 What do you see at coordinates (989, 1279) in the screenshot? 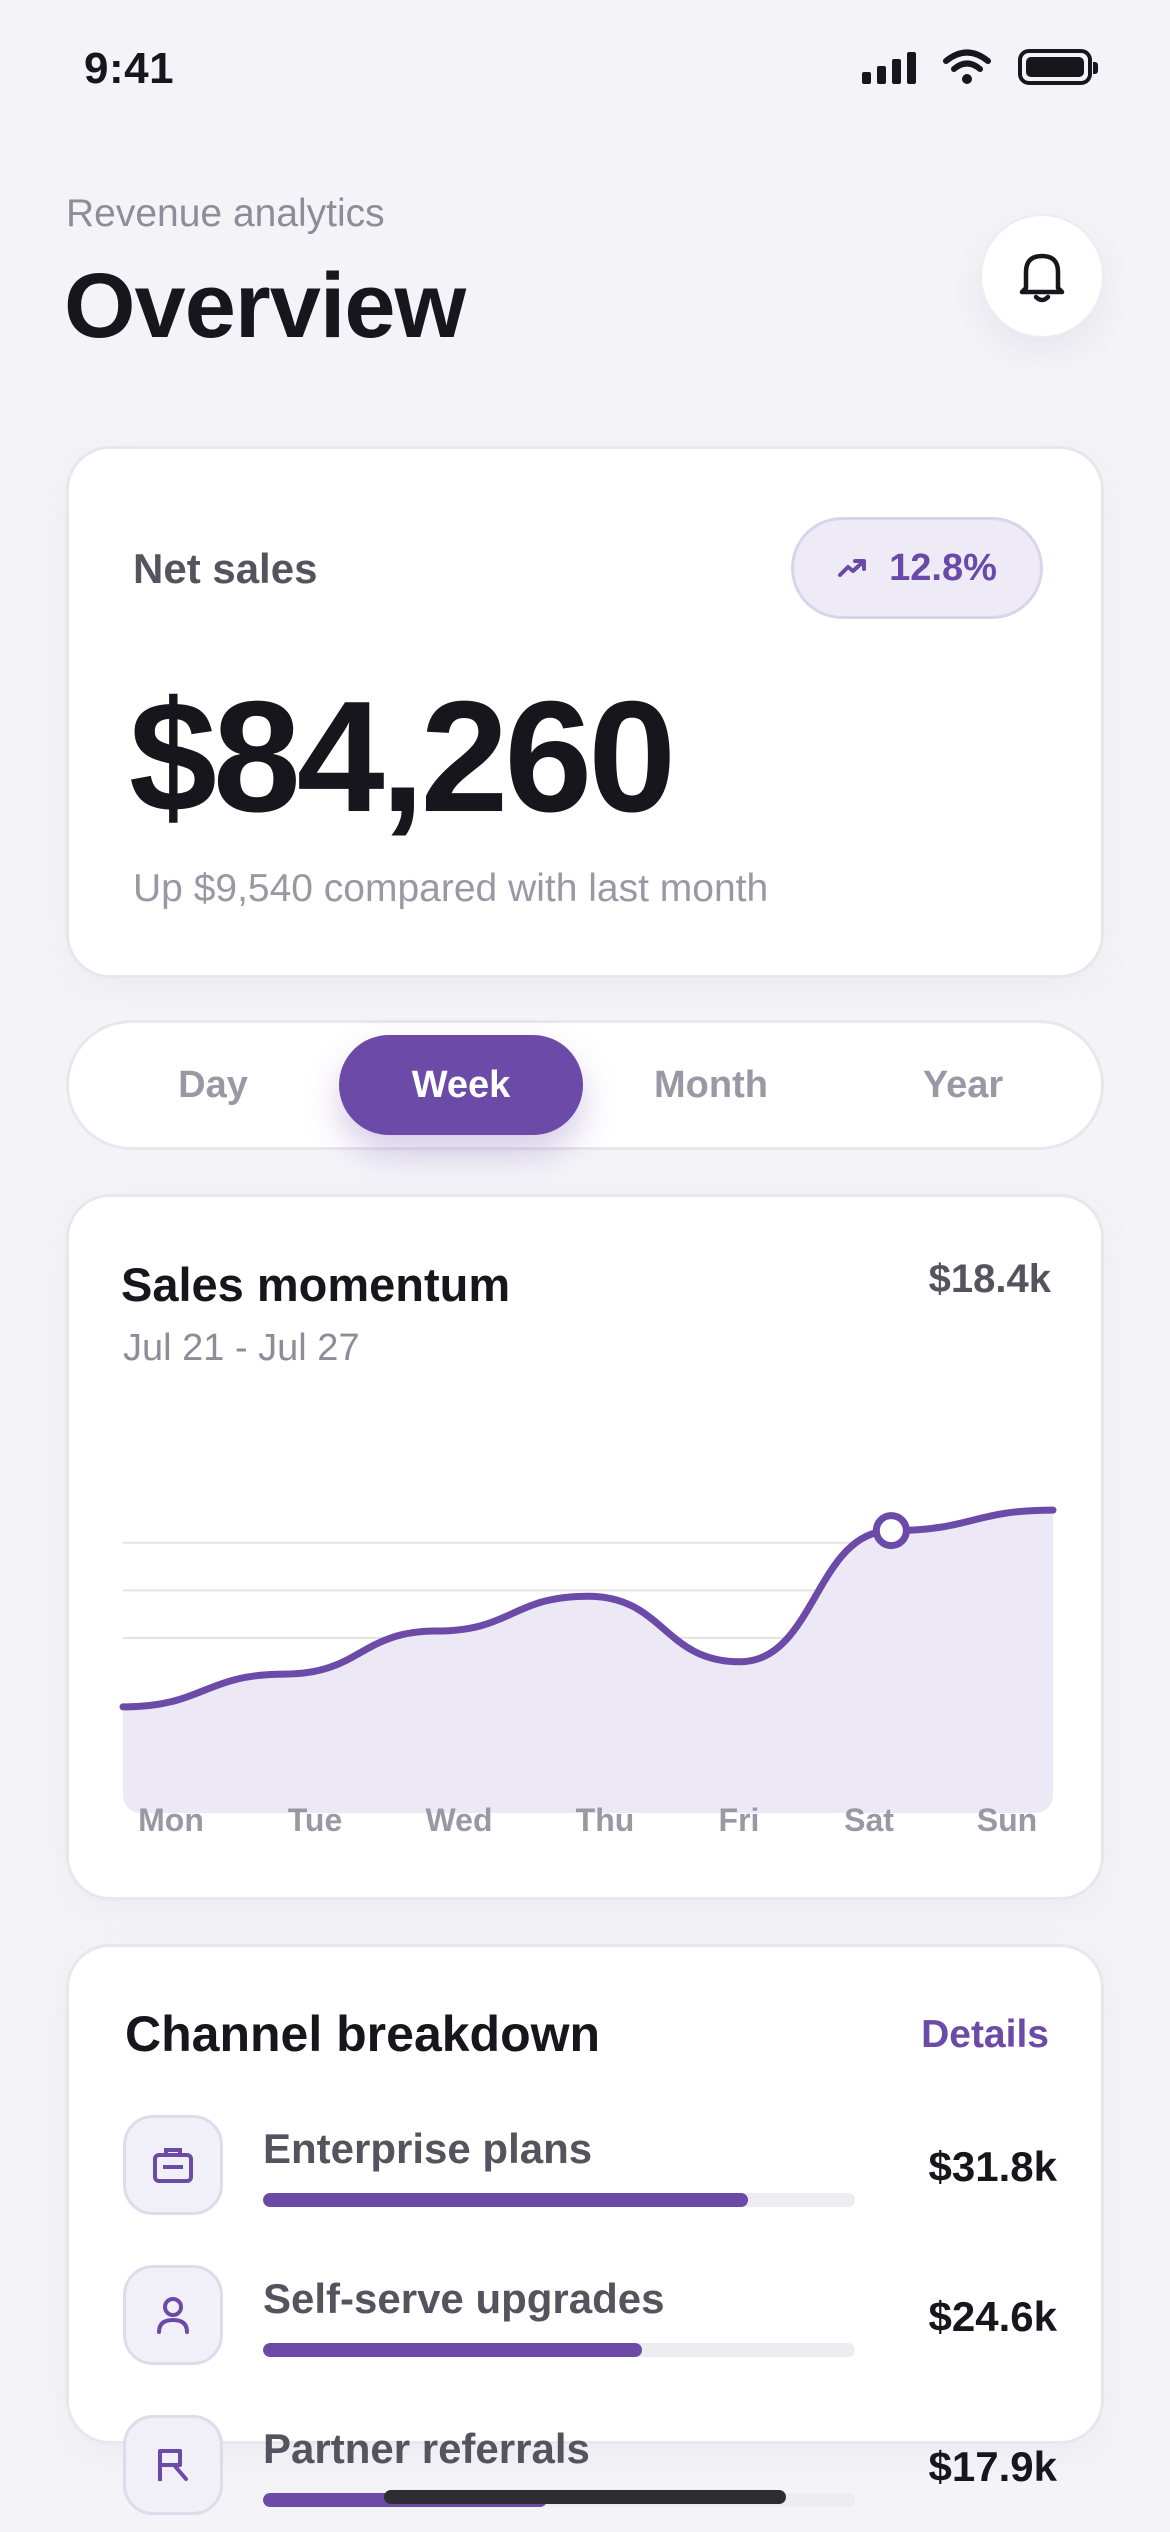
I see `chart-total: $18.4k` at bounding box center [989, 1279].